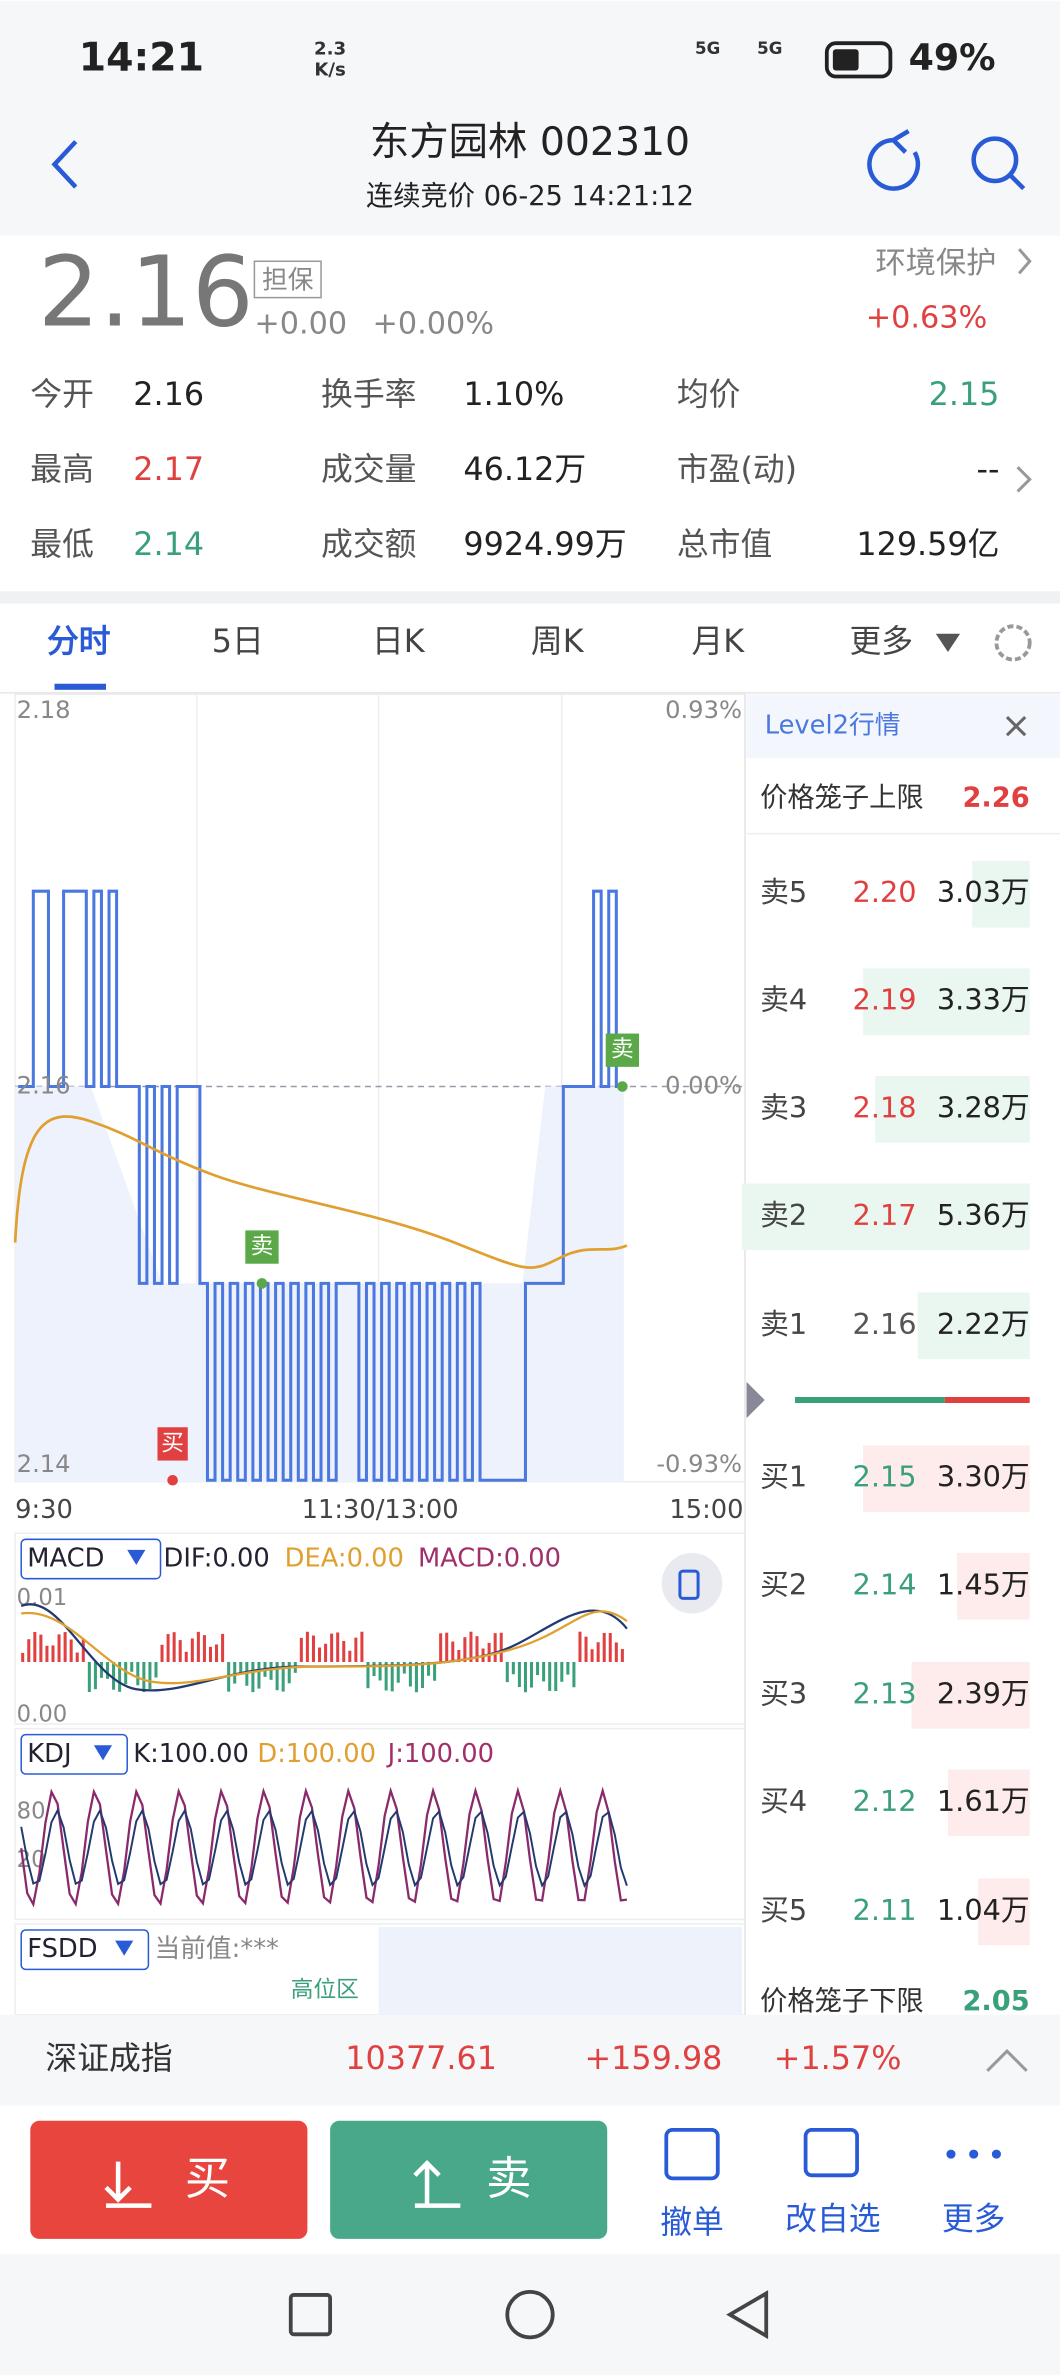 This screenshot has height=2376, width=1060. What do you see at coordinates (530, 57) in the screenshot?
I see `status-bar` at bounding box center [530, 57].